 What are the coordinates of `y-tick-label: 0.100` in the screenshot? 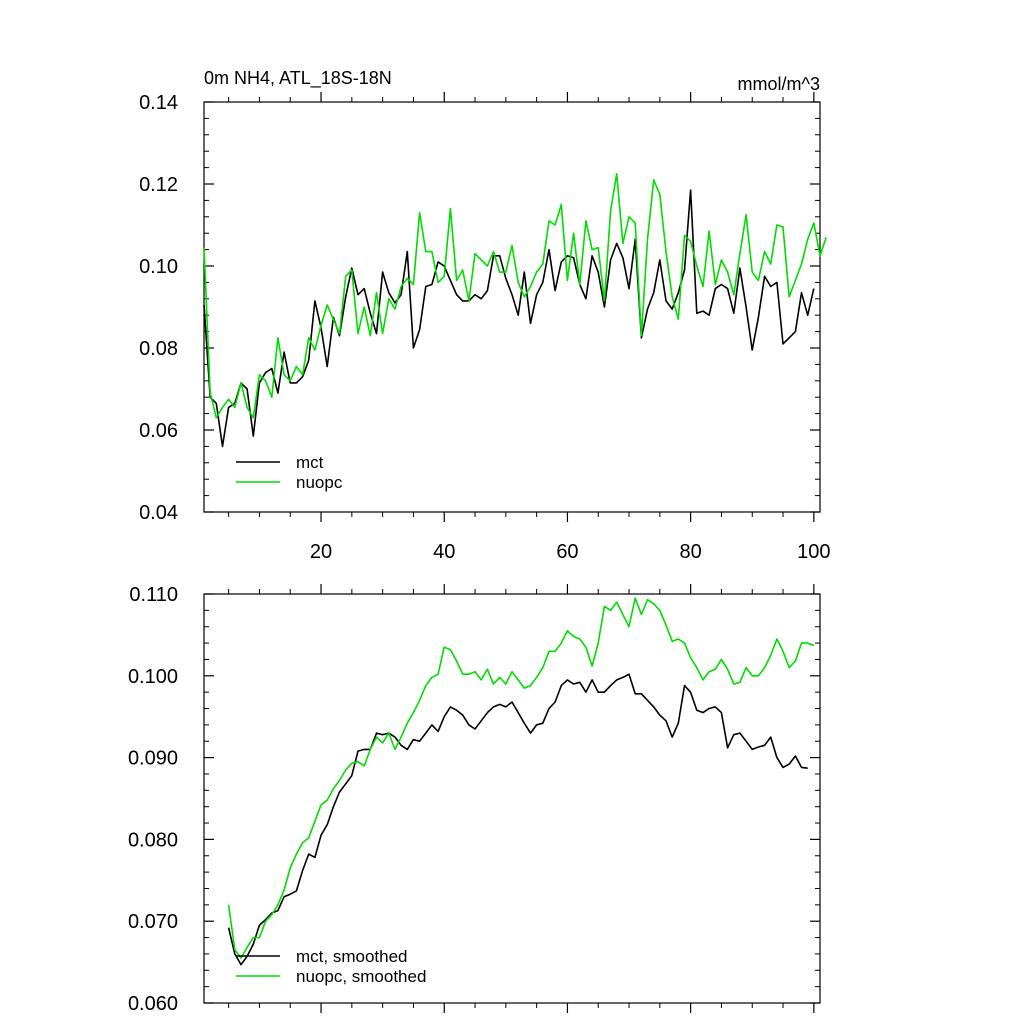 It's located at (153, 677).